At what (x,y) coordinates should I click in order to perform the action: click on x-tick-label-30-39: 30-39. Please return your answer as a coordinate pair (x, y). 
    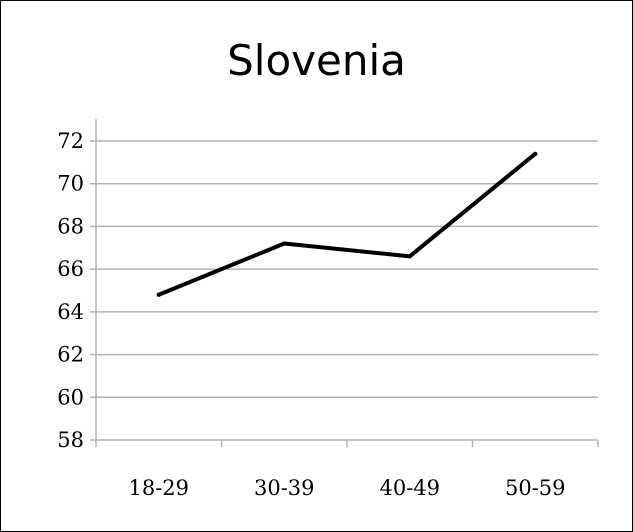
    Looking at the image, I should click on (284, 488).